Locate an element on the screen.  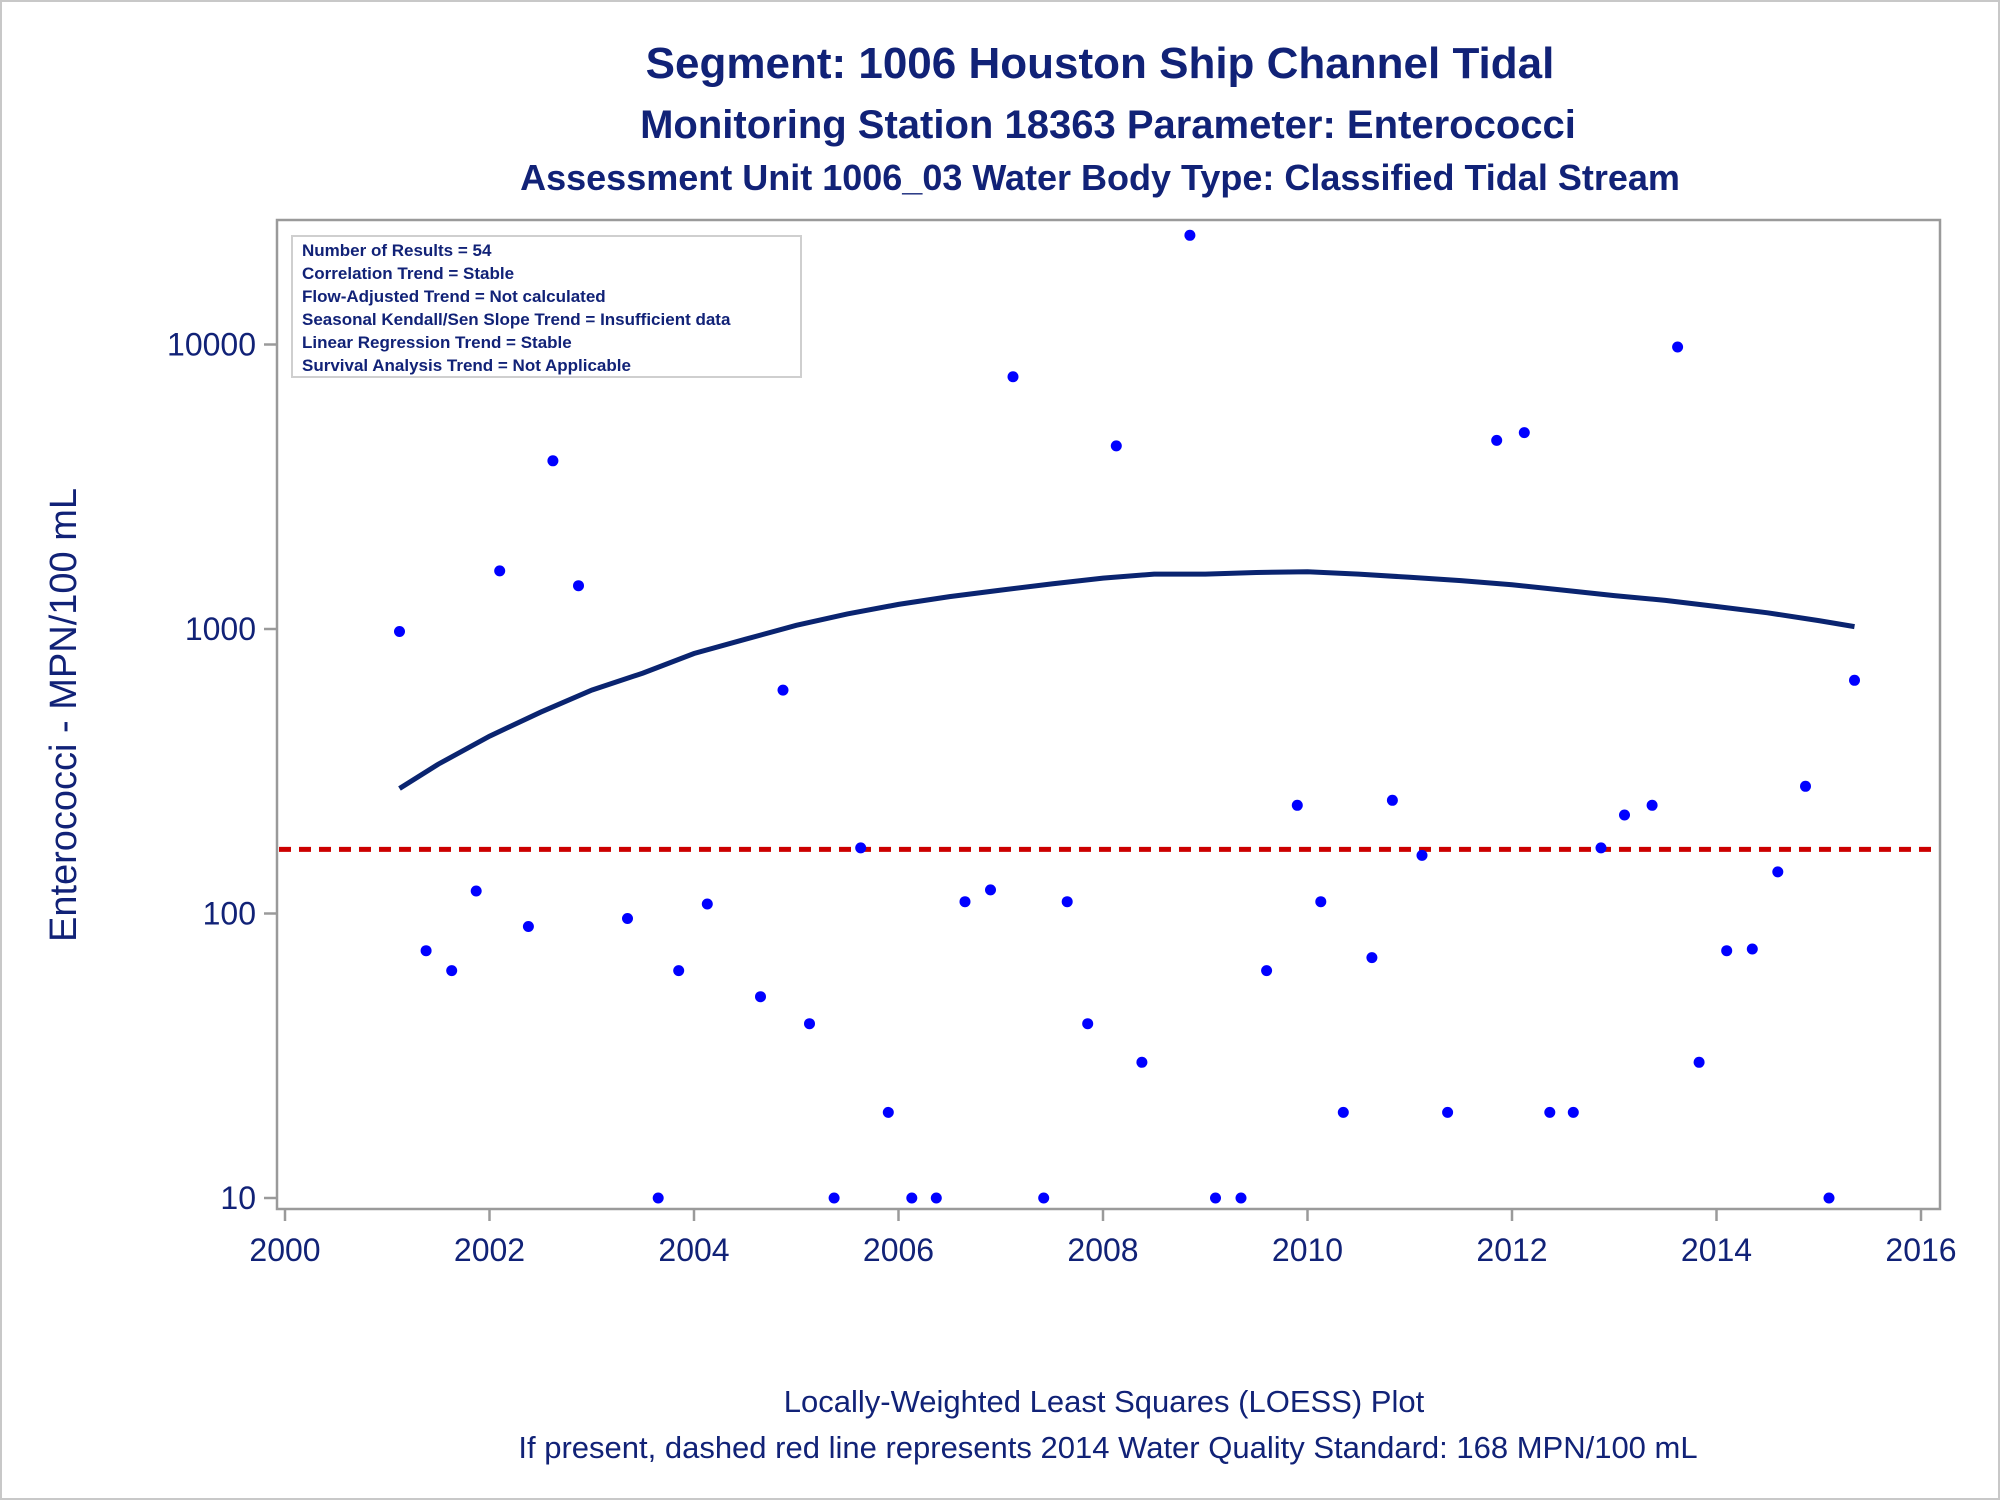
y-tick-label: 100 is located at coordinates (229, 914).